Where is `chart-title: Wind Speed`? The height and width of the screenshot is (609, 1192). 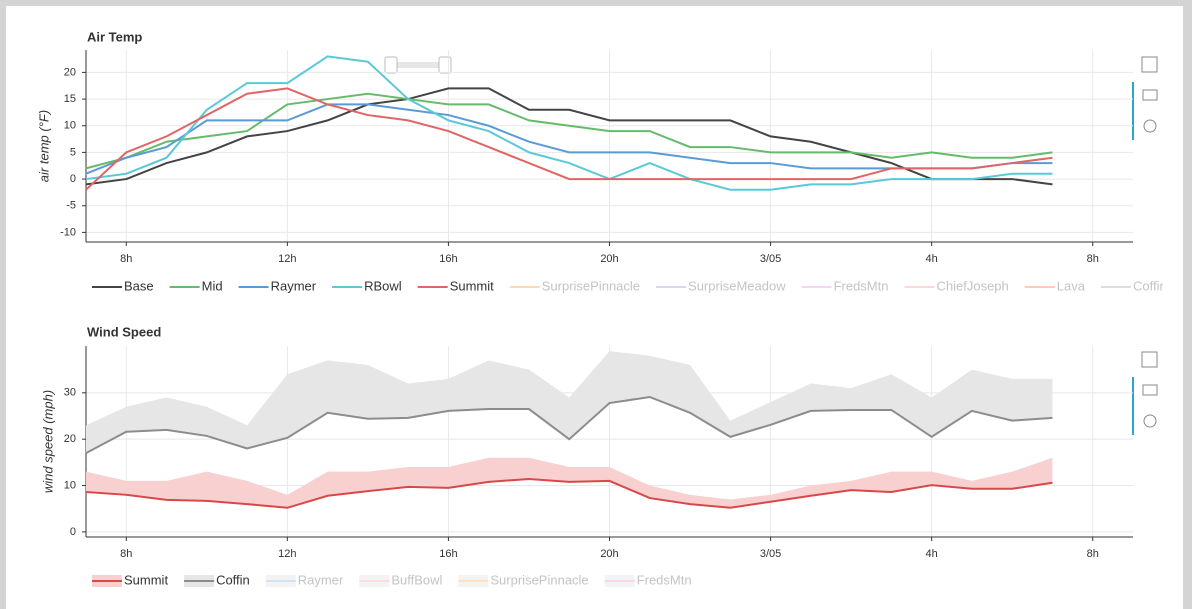 chart-title: Wind Speed is located at coordinates (124, 331).